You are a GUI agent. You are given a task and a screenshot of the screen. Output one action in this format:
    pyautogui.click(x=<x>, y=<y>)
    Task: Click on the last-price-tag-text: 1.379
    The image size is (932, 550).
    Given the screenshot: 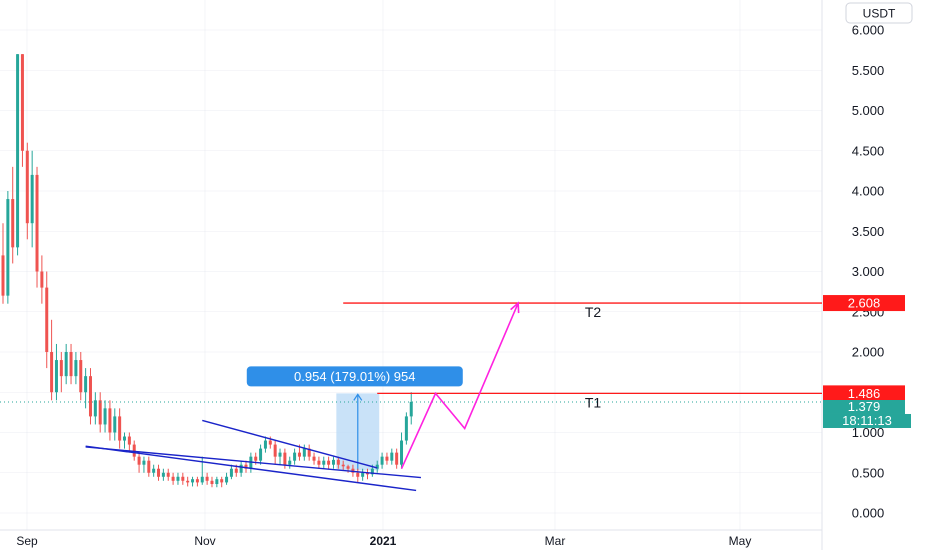 What is the action you would take?
    pyautogui.click(x=864, y=406)
    